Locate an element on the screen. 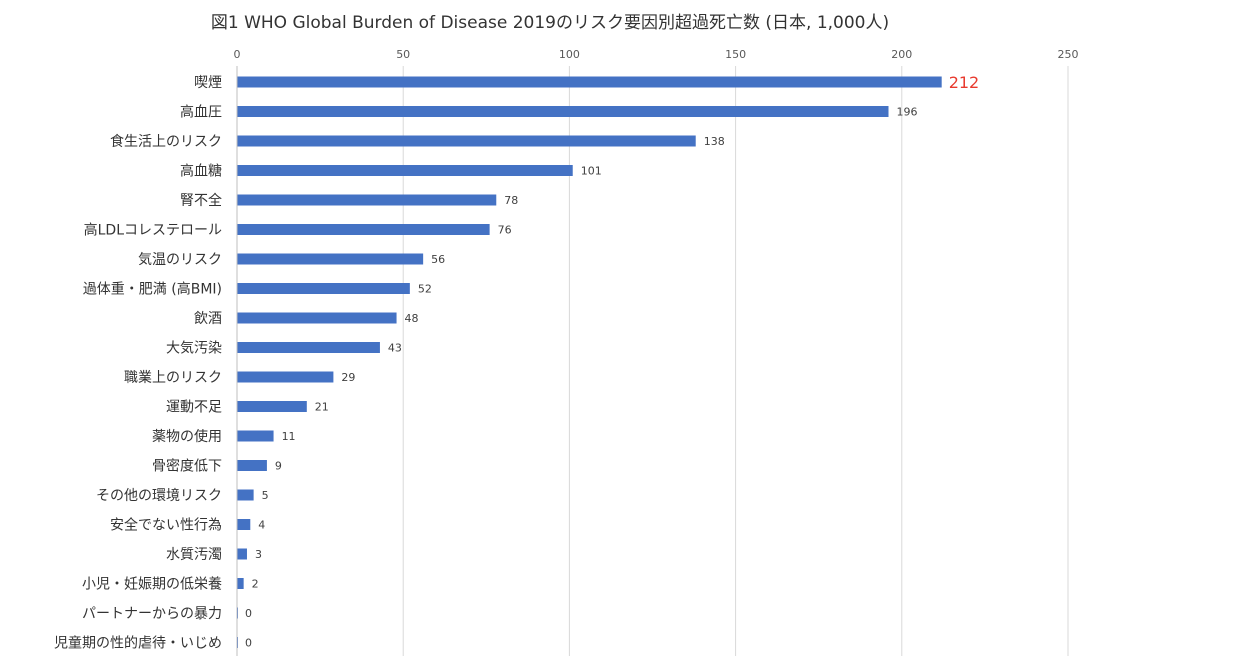 The height and width of the screenshot is (666, 1250). category-label: 骨密度低下 is located at coordinates (187, 466).